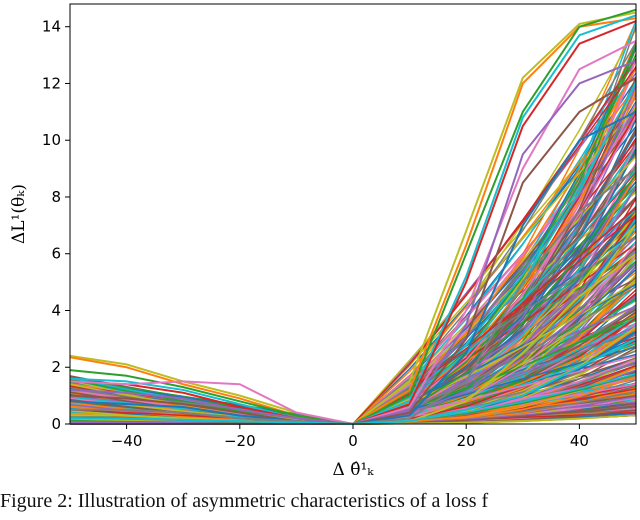 This screenshot has width=640, height=520. What do you see at coordinates (354, 470) in the screenshot?
I see `x-axis-label: Δ θ̂¹ₖ` at bounding box center [354, 470].